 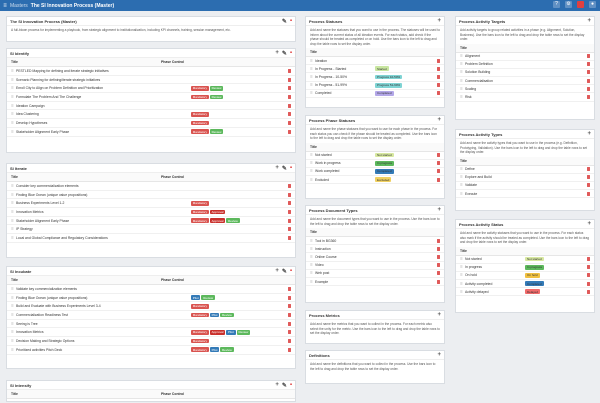 What do you see at coordinates (19, 5) in the screenshot?
I see `breadcrumb-masters: Masters` at bounding box center [19, 5].